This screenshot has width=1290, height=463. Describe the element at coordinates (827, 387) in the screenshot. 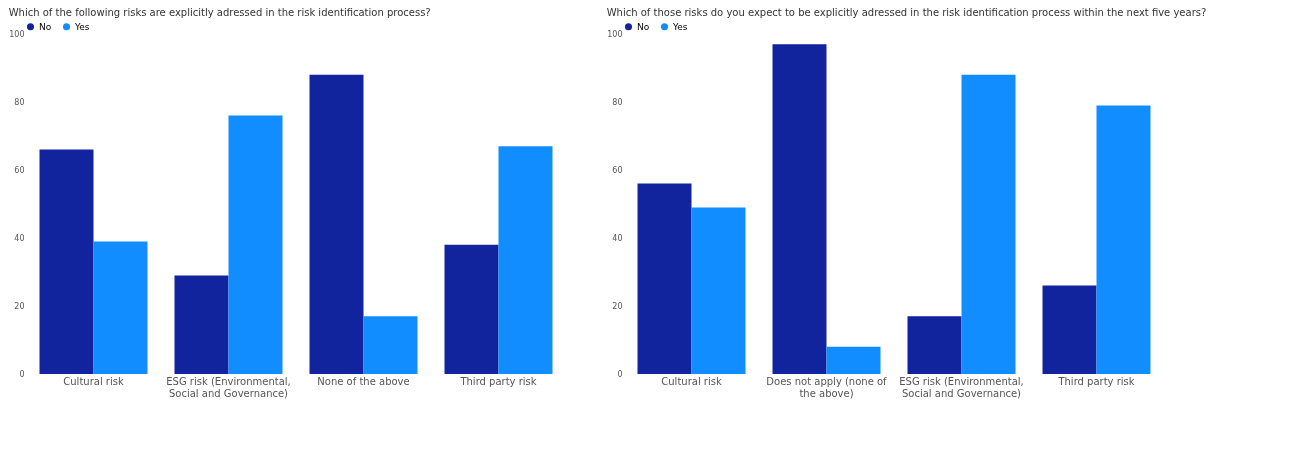

I see `x-tick-label: Does not apply (none of the above)` at that location.